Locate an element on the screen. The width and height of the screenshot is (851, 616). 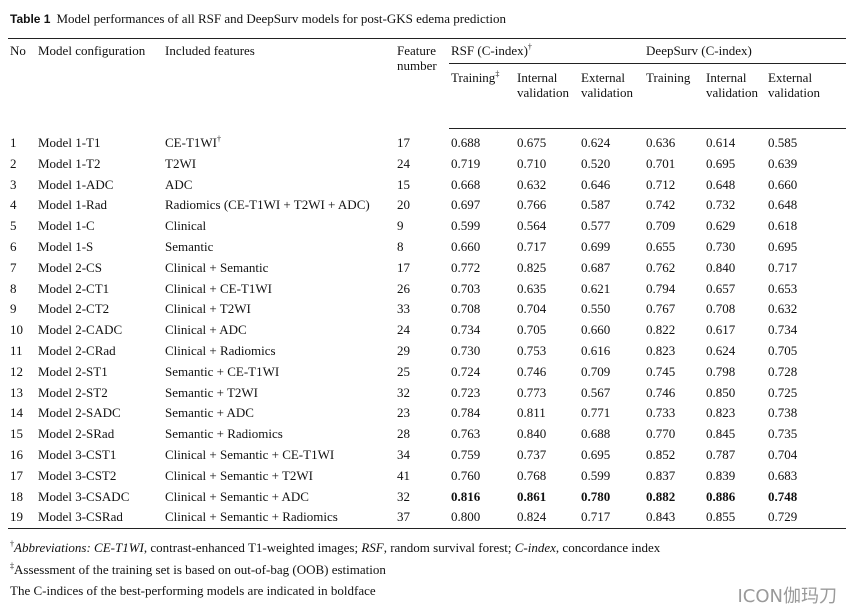
table-cell: Clinical + CE-T1WI is located at coordinates (279, 289).